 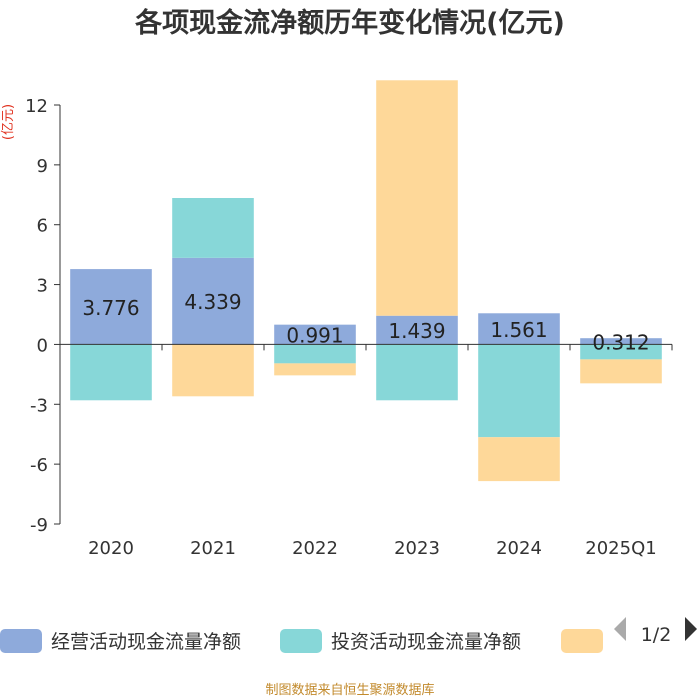 What do you see at coordinates (146, 642) in the screenshot?
I see `legend-label: 经营活动现金流量净额` at bounding box center [146, 642].